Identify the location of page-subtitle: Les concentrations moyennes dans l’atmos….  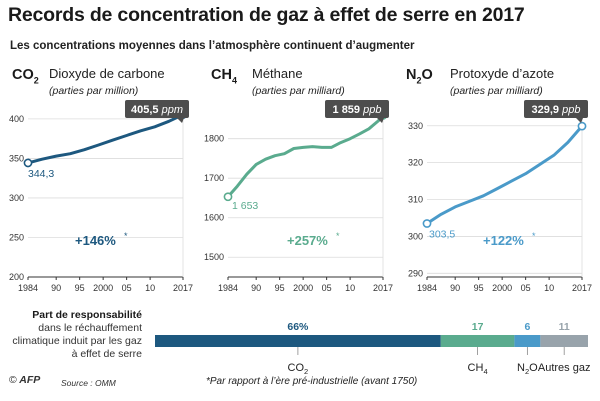
(212, 46).